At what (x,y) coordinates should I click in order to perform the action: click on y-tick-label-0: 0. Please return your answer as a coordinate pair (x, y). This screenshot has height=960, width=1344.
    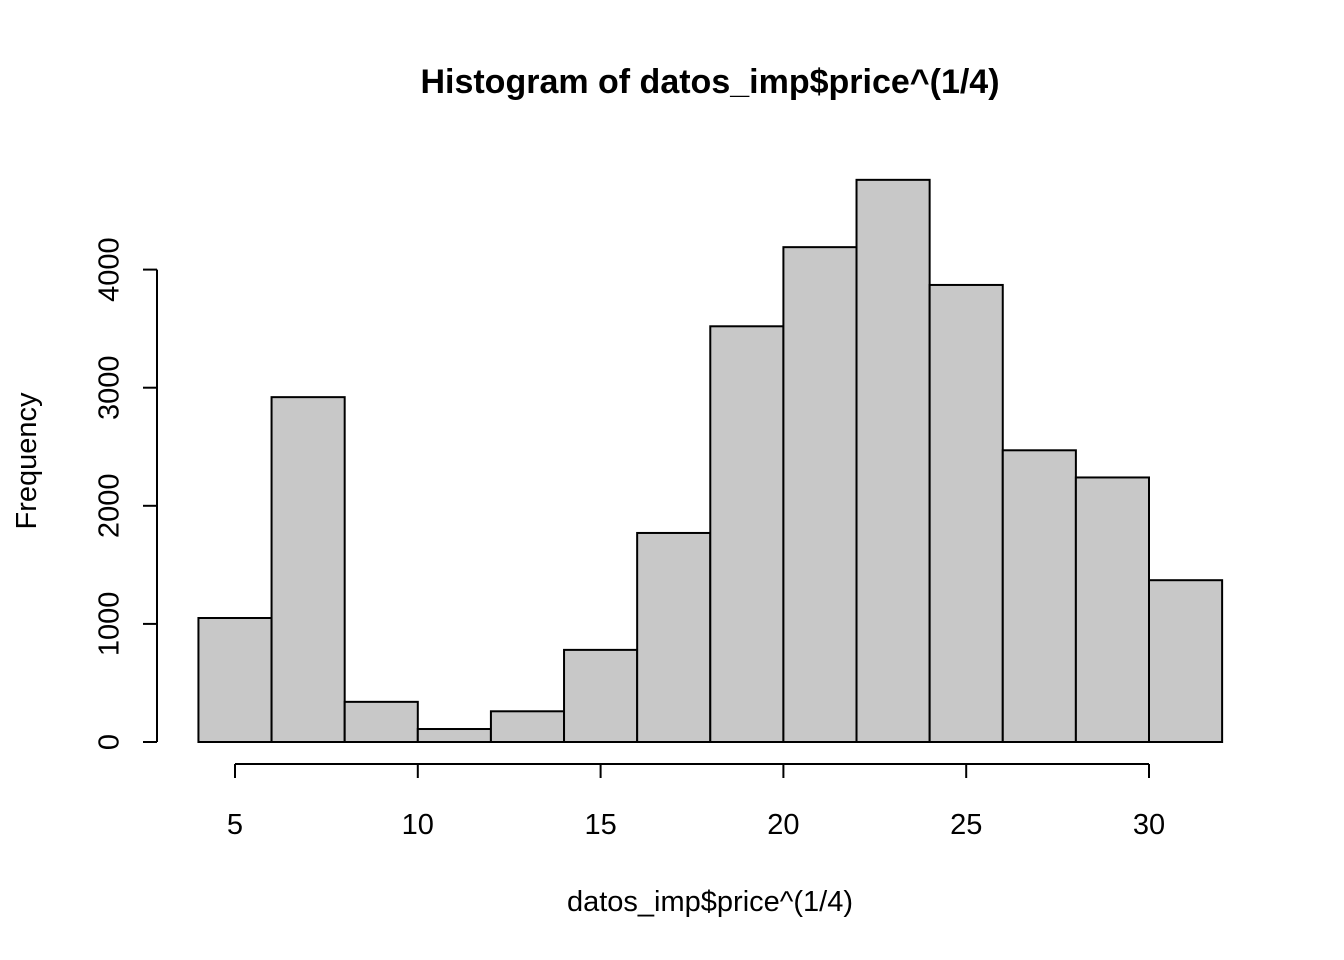
    Looking at the image, I should click on (110, 742).